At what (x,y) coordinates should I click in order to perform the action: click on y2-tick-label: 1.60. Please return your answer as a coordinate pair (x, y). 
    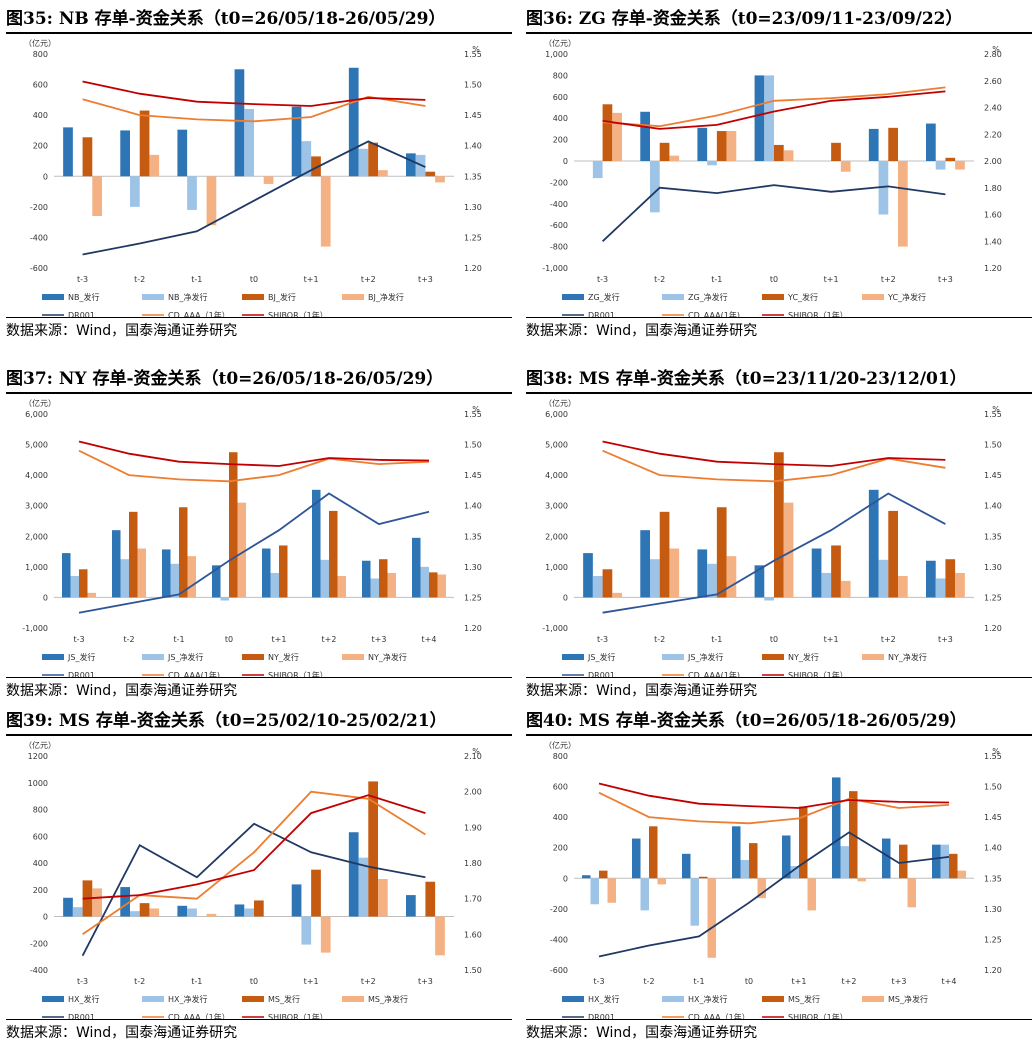
    Looking at the image, I should click on (473, 934).